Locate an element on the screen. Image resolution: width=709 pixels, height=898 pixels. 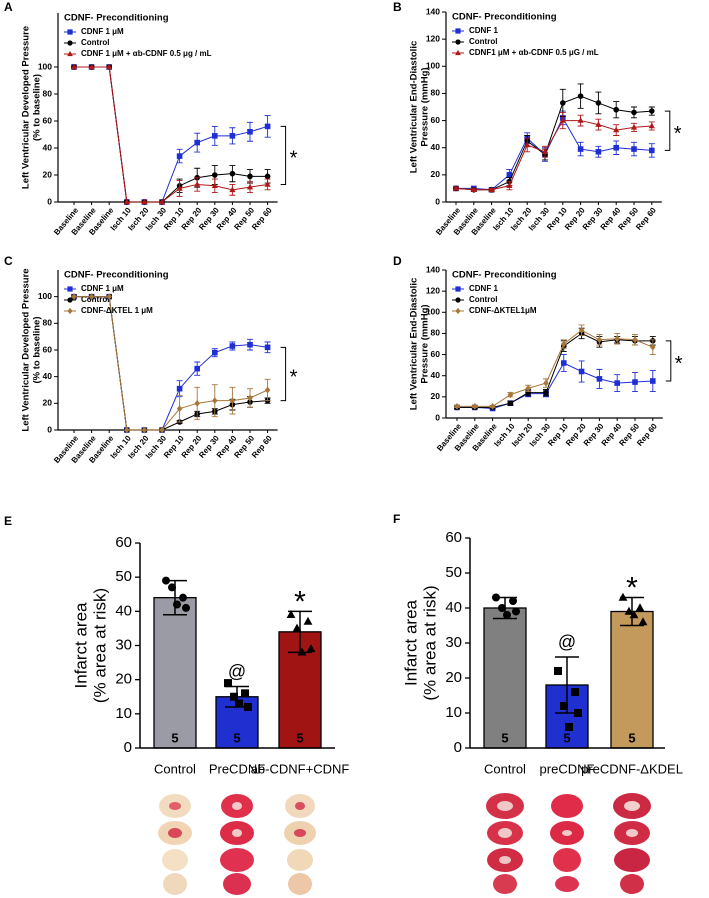
y-tick-label: 30 is located at coordinates (123, 644).